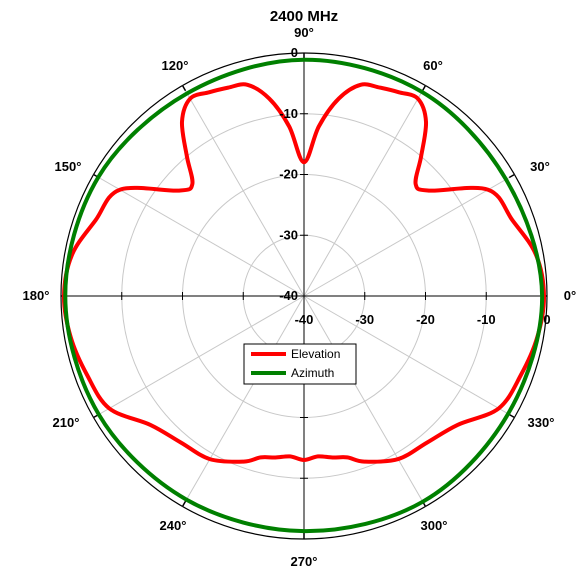 This screenshot has width=584, height=578. I want to click on angle-tick-label: 120°, so click(175, 65).